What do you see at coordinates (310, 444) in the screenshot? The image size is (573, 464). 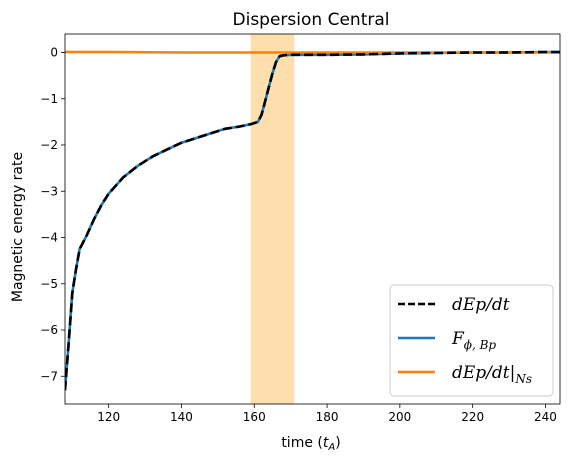 I see `x-axis-label: time (tA)` at bounding box center [310, 444].